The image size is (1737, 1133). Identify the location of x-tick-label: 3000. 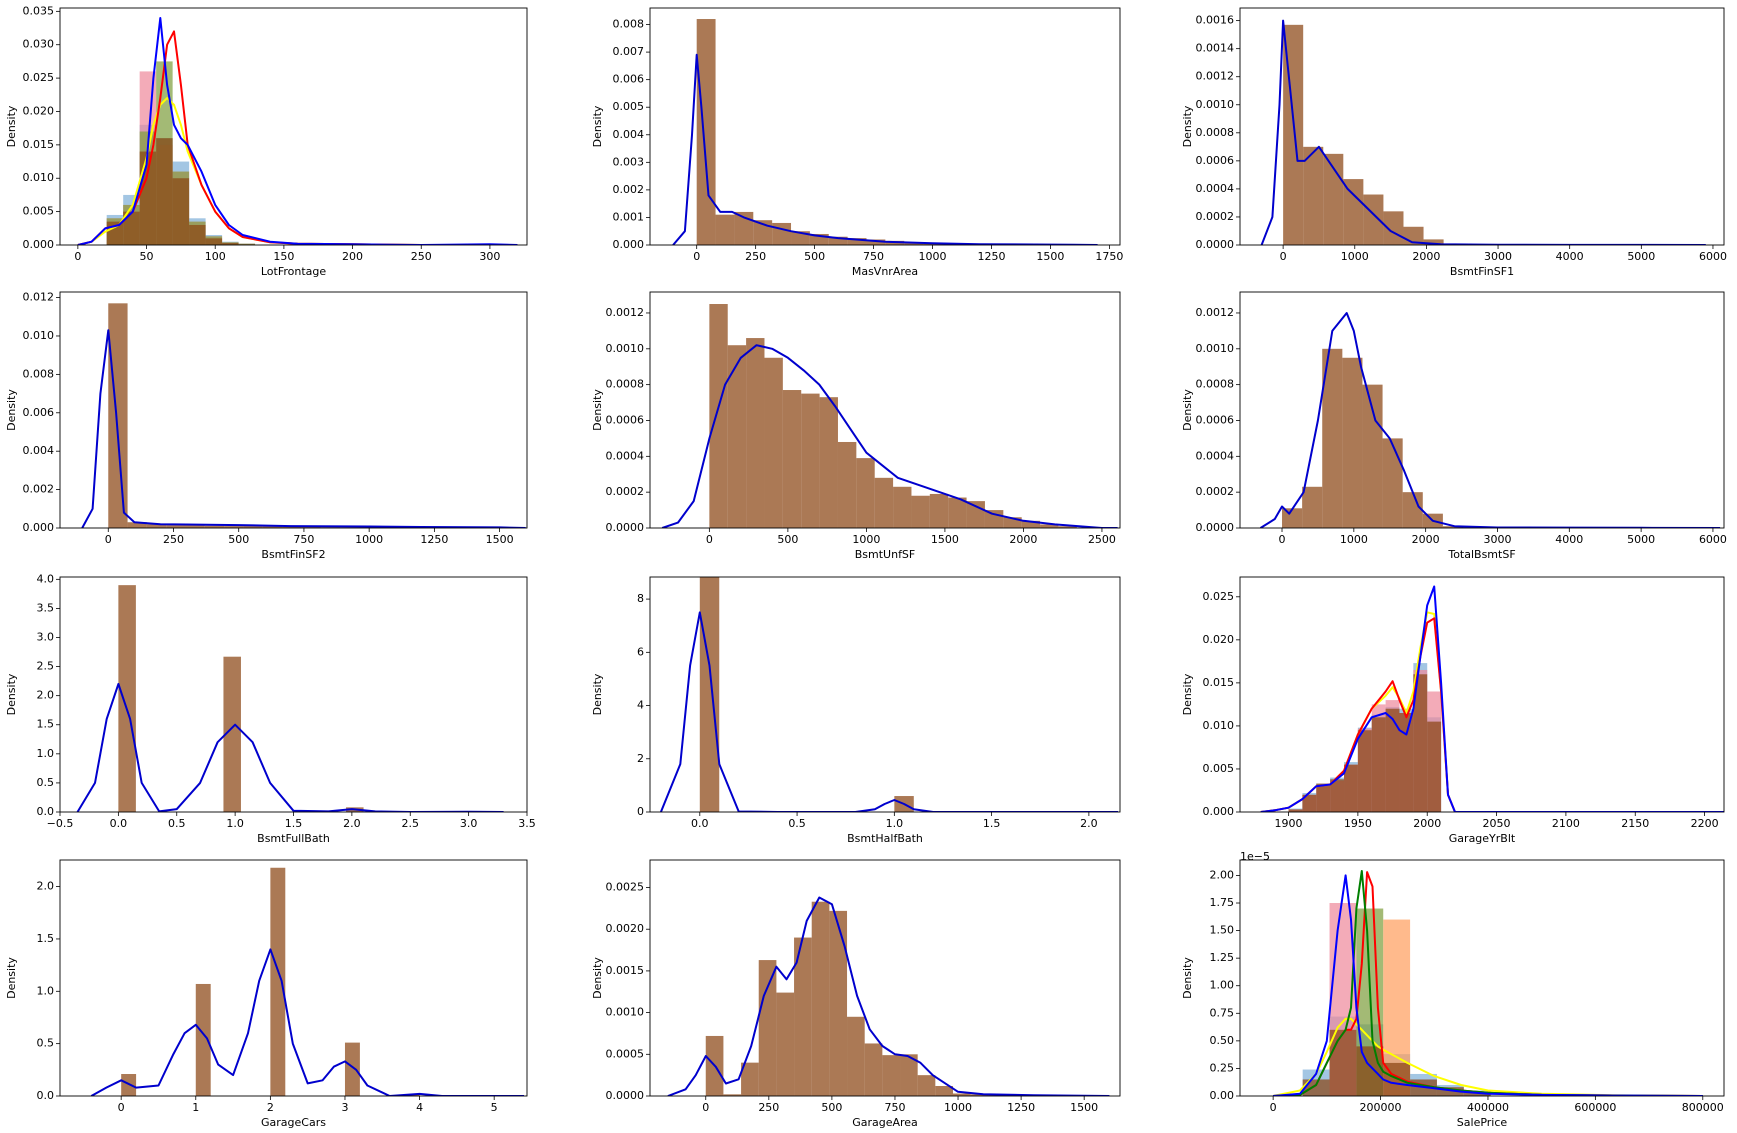
(1497, 539).